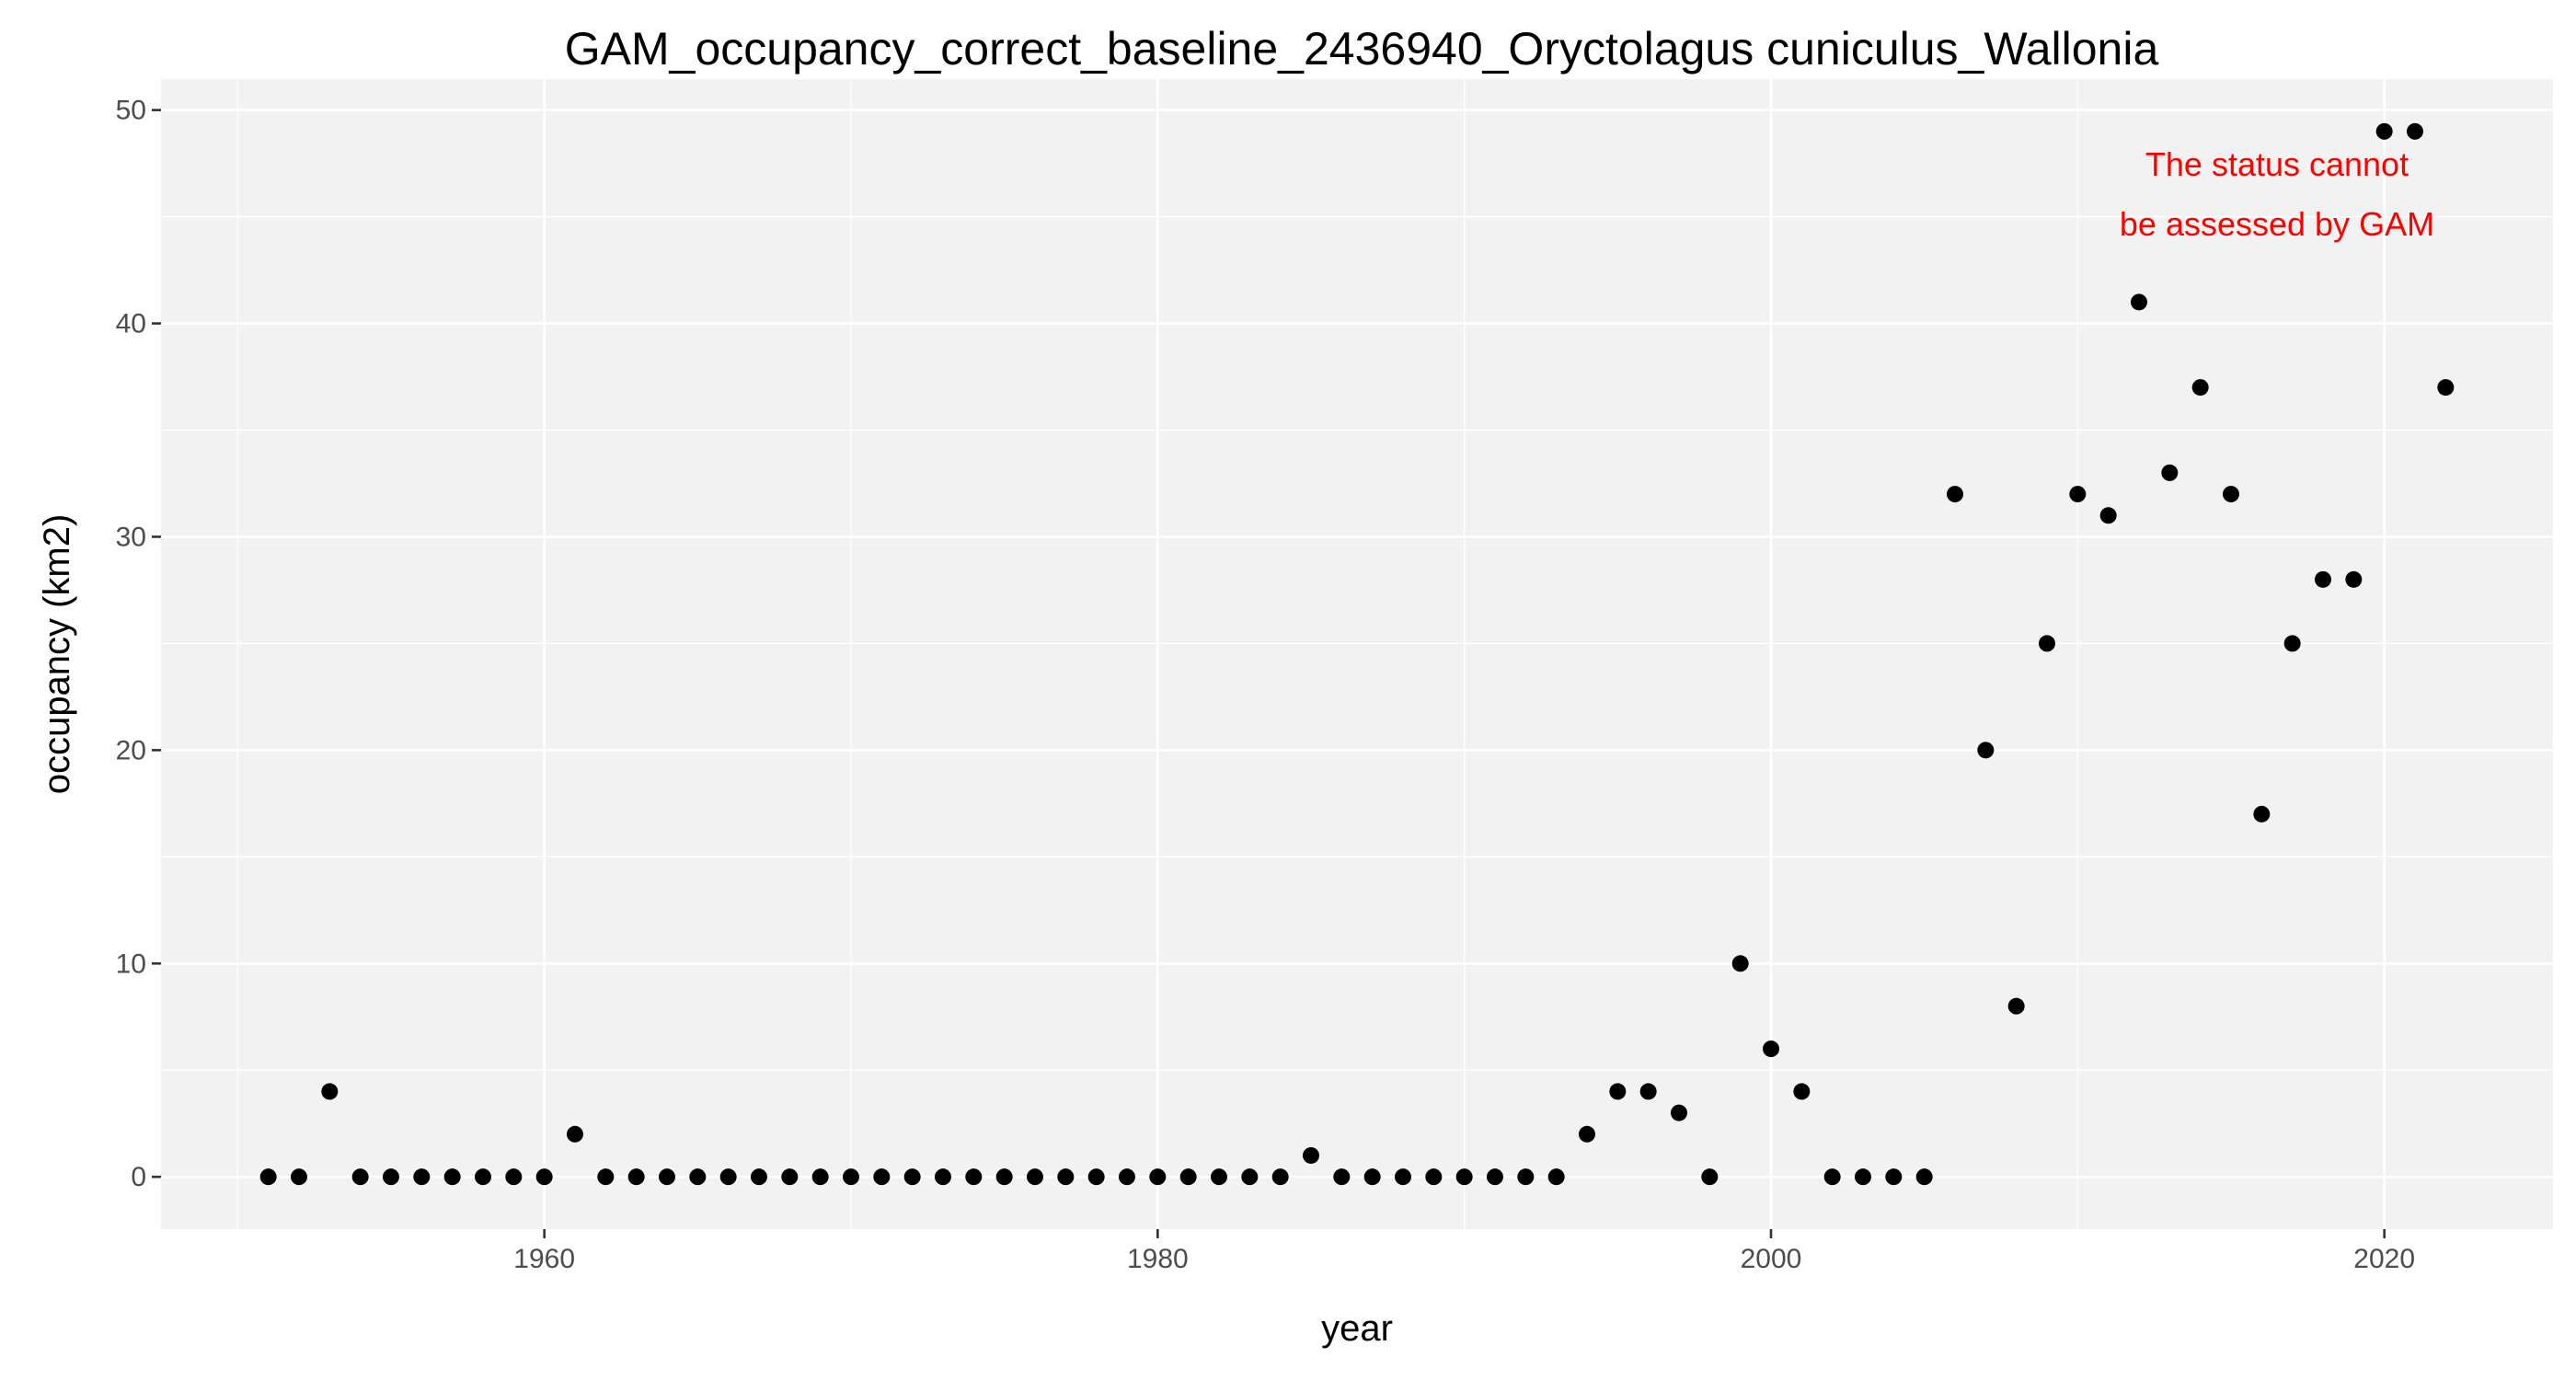 The height and width of the screenshot is (1380, 2576). Describe the element at coordinates (2277, 224) in the screenshot. I see `annotation-line-2: be assessed by GAM` at that location.